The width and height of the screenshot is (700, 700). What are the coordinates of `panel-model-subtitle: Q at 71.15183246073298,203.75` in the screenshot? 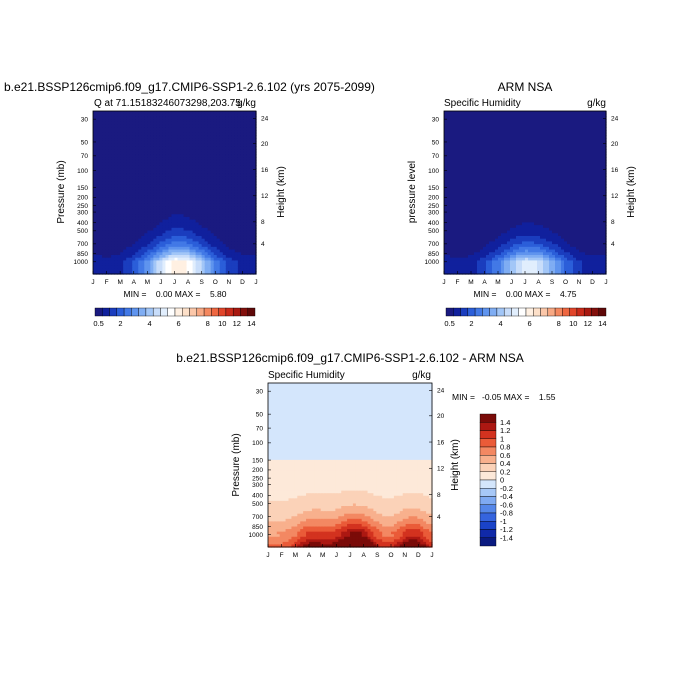 It's located at (167, 103).